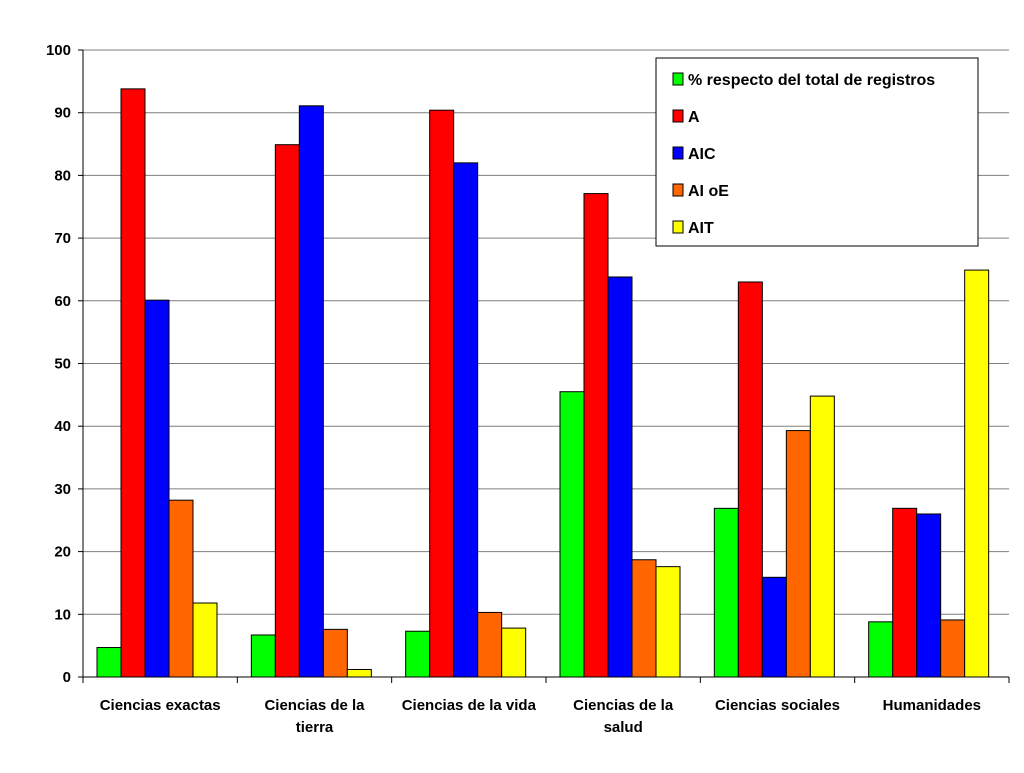  I want to click on y-tick-label: 60, so click(62, 301).